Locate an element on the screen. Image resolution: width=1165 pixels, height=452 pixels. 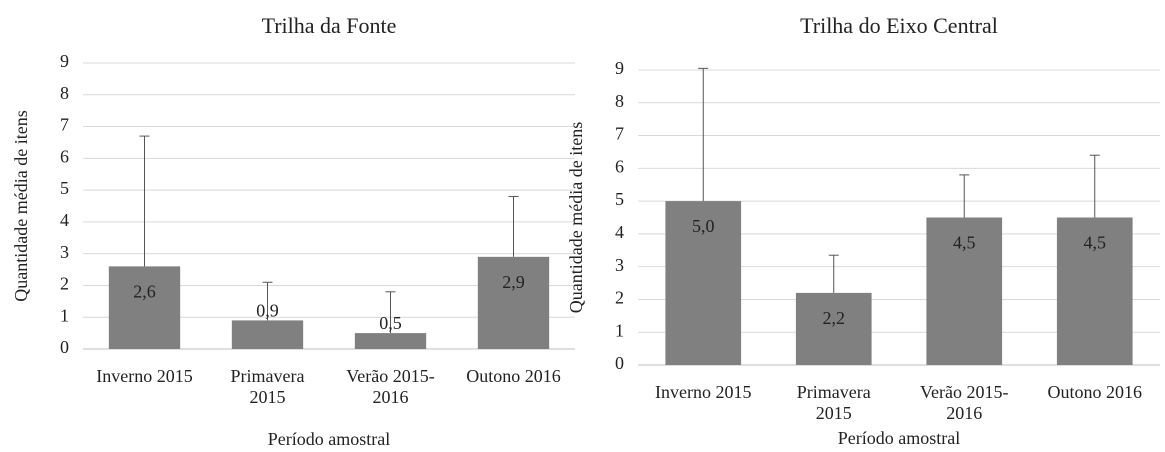
value-label: 0,9 is located at coordinates (267, 311).